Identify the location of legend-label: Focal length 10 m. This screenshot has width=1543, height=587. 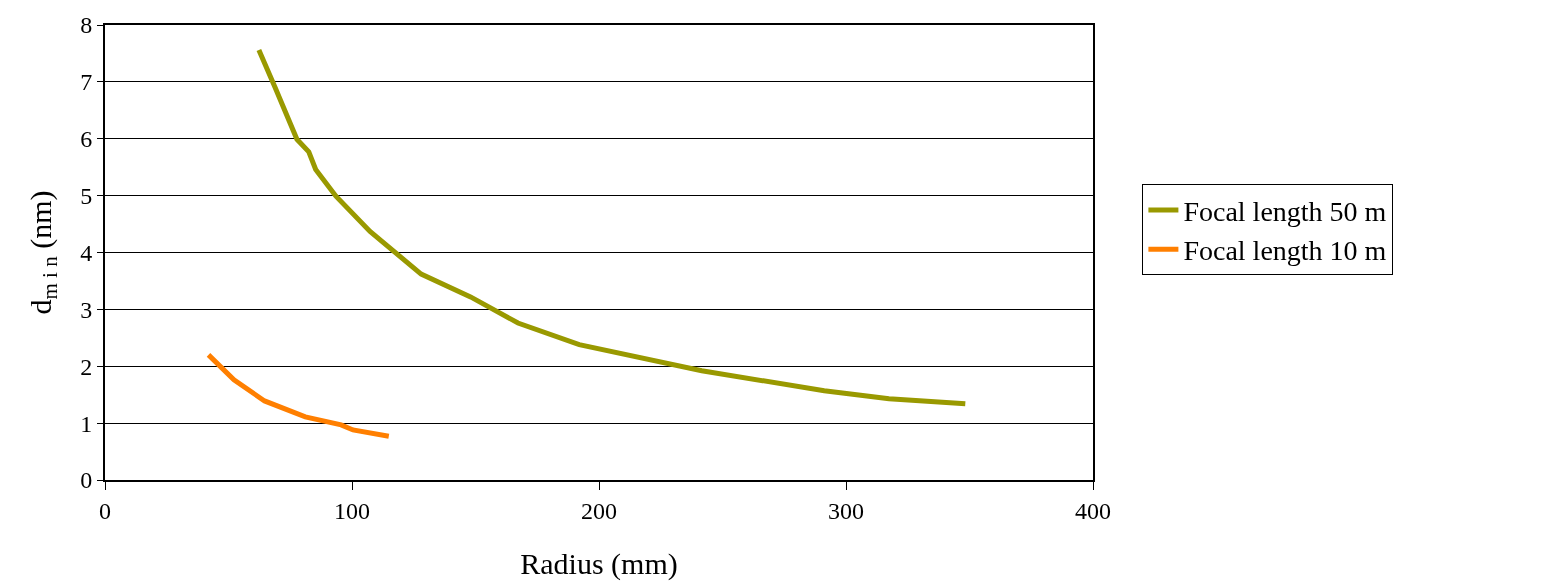
(1285, 251).